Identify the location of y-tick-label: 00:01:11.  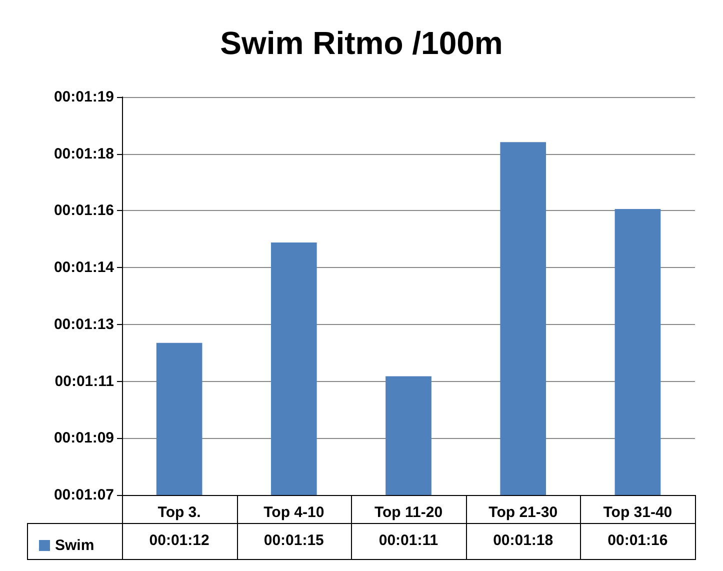
(84, 381).